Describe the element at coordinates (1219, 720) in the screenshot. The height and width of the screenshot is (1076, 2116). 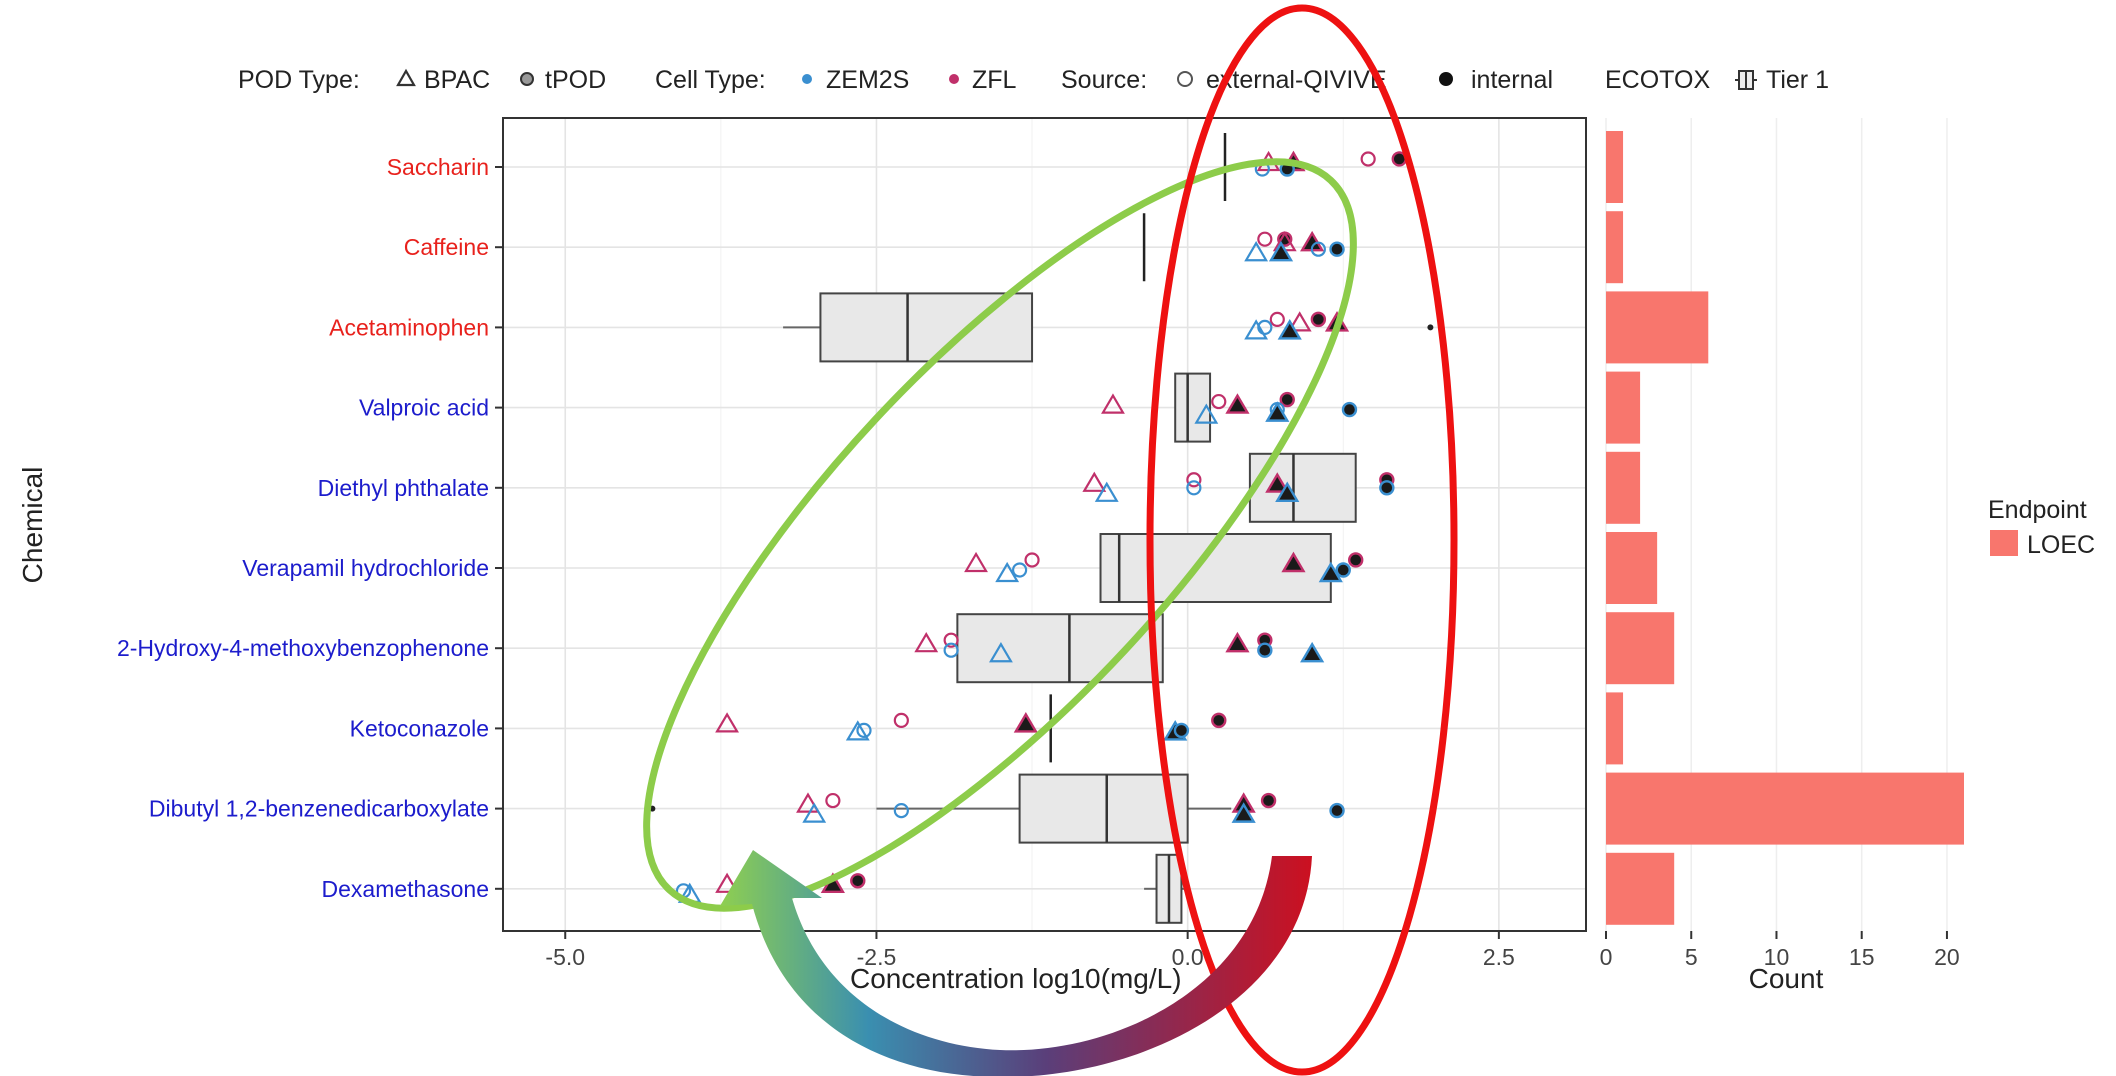
I see `point-ketoconazole-tpod-zfl-internal` at that location.